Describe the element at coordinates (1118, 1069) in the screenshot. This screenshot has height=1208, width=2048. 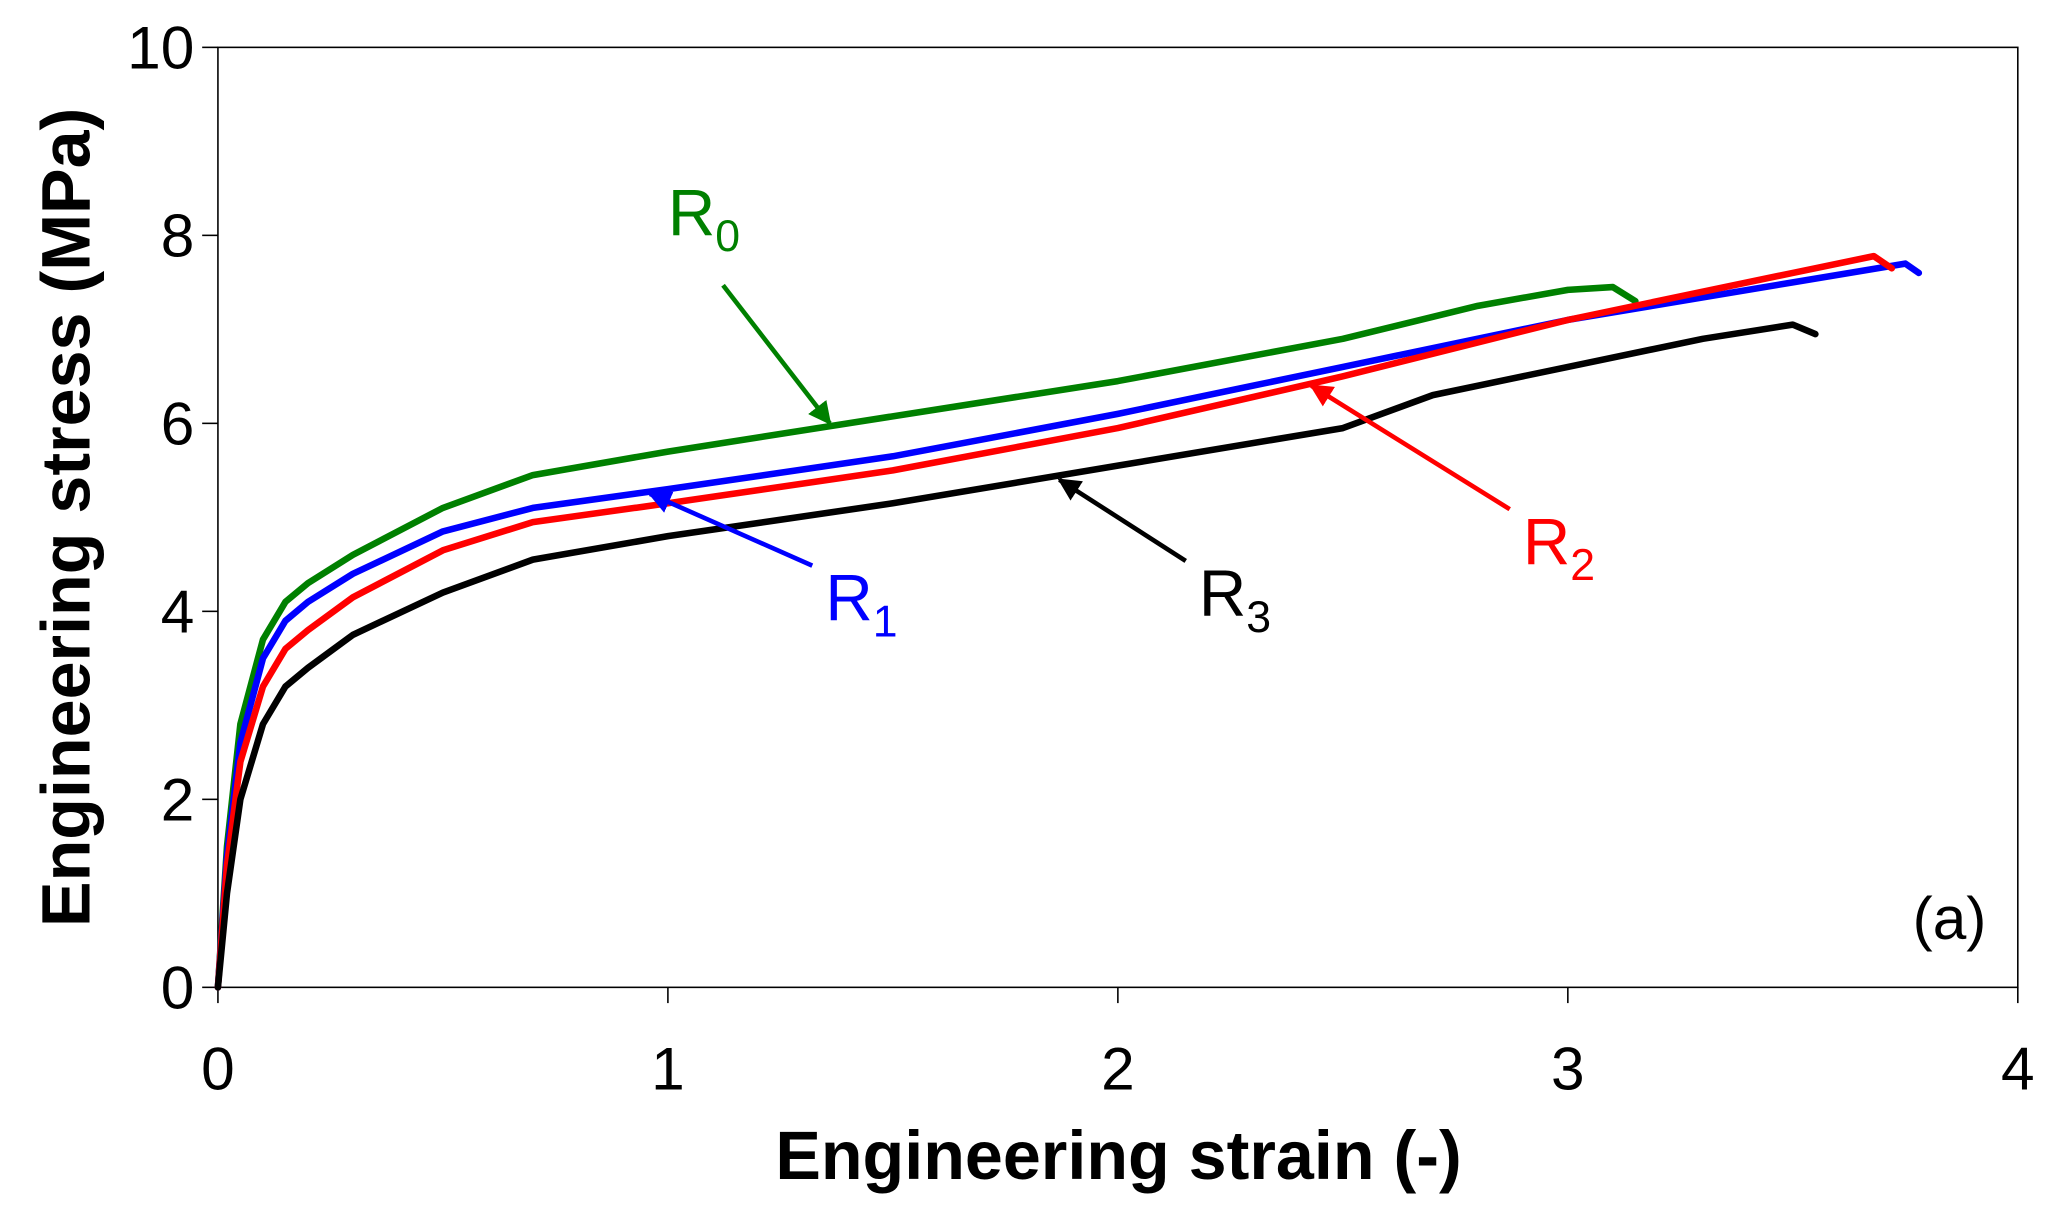
I see `x-tick-label: 2` at that location.